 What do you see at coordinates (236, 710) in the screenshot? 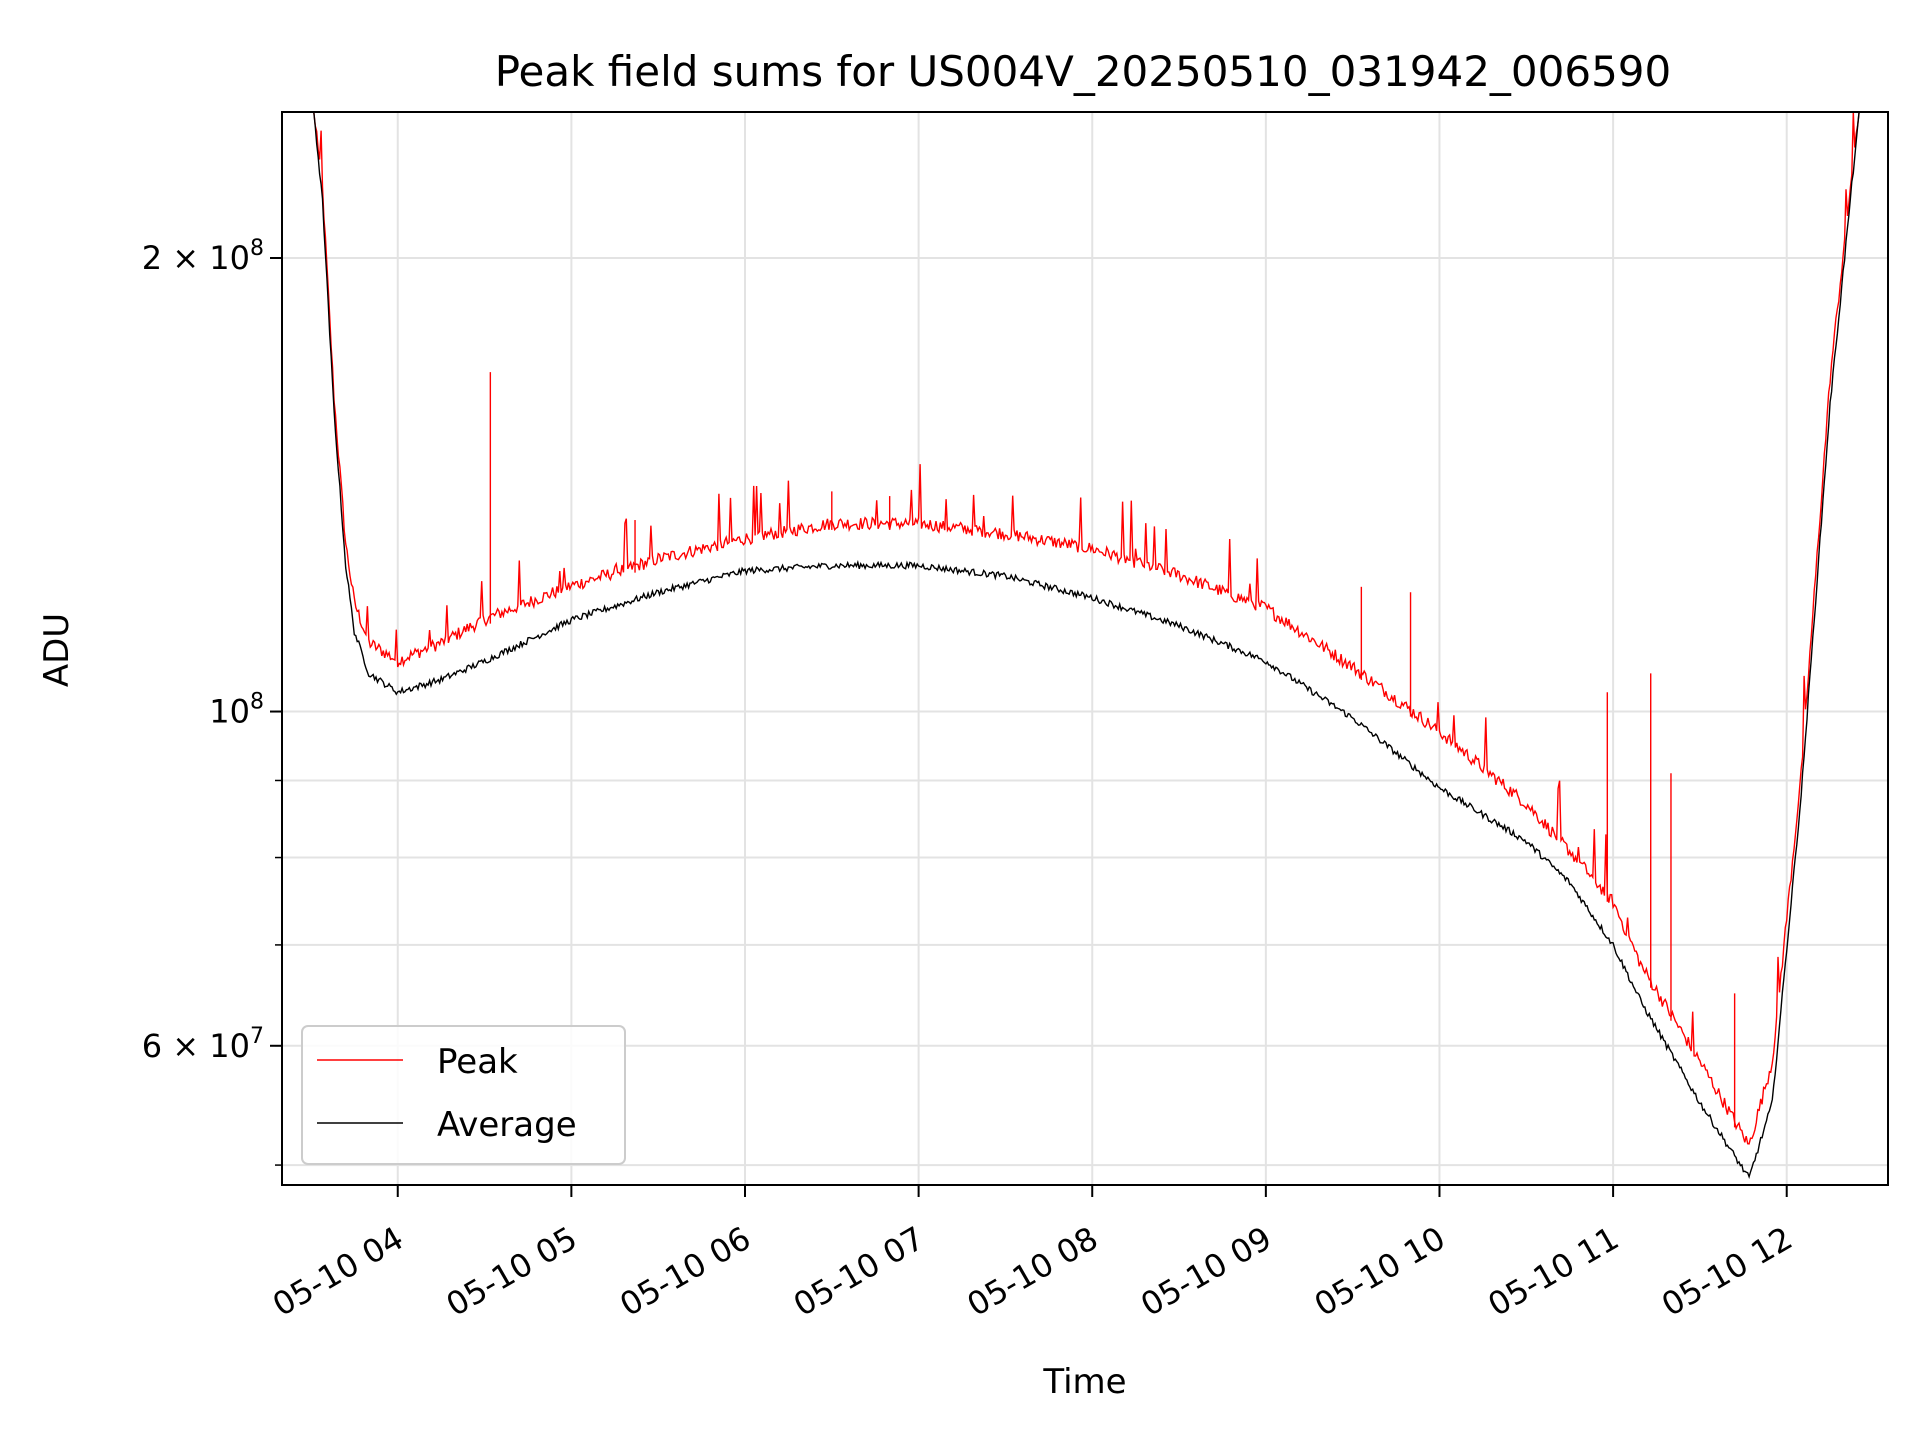
I see `y-tick-label: 108` at bounding box center [236, 710].